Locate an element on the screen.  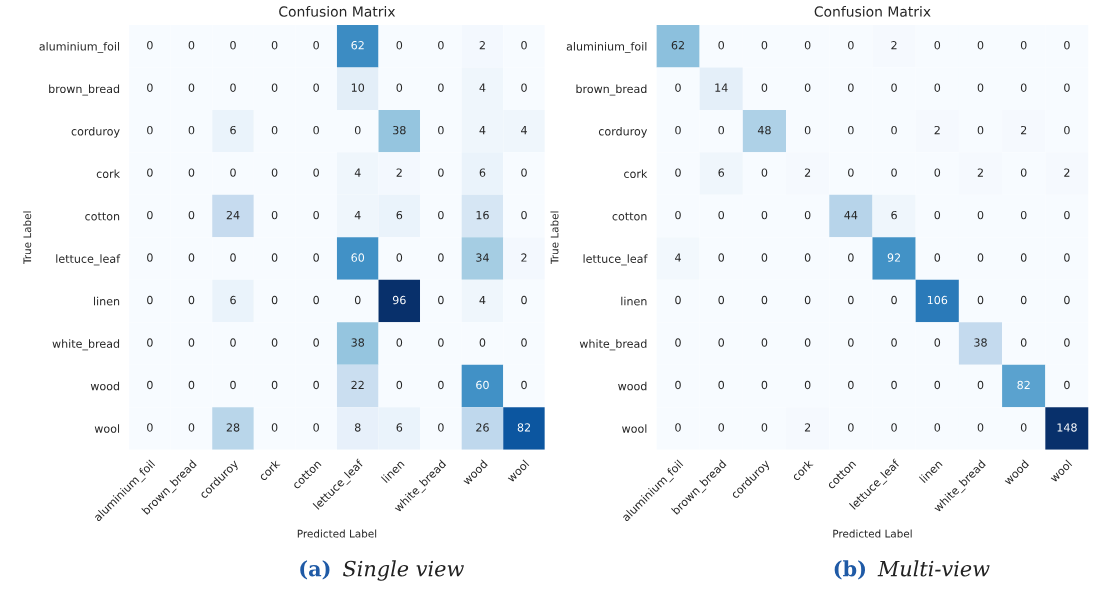
data-label: 8 is located at coordinates (357, 427).